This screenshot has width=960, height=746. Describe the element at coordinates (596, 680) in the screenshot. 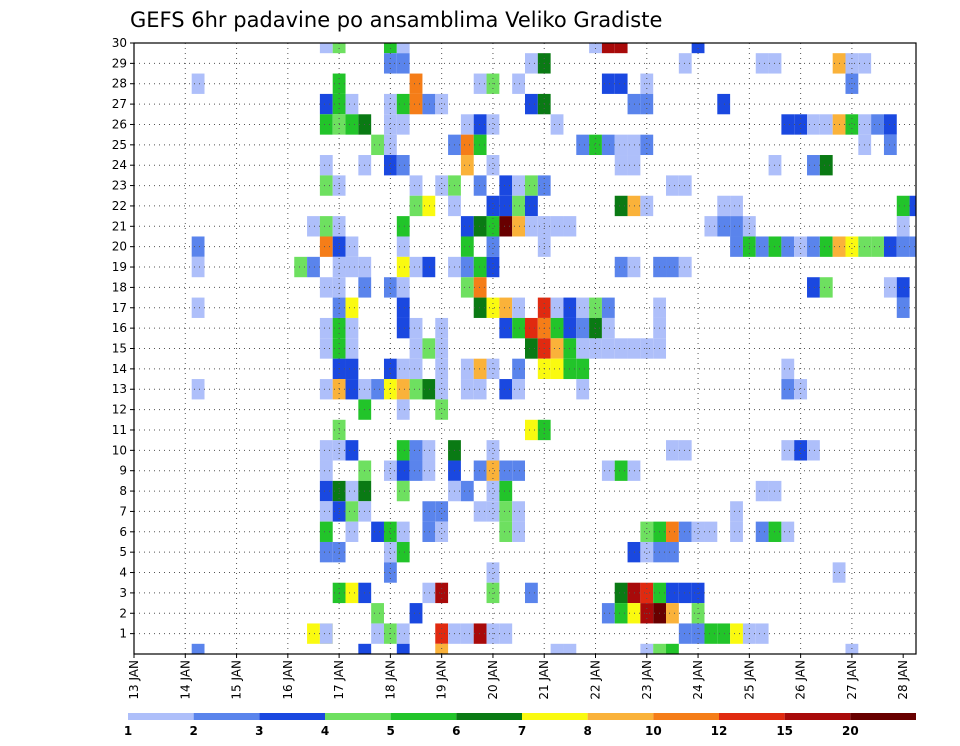

I see `x-tick-label: 22 JAN` at that location.